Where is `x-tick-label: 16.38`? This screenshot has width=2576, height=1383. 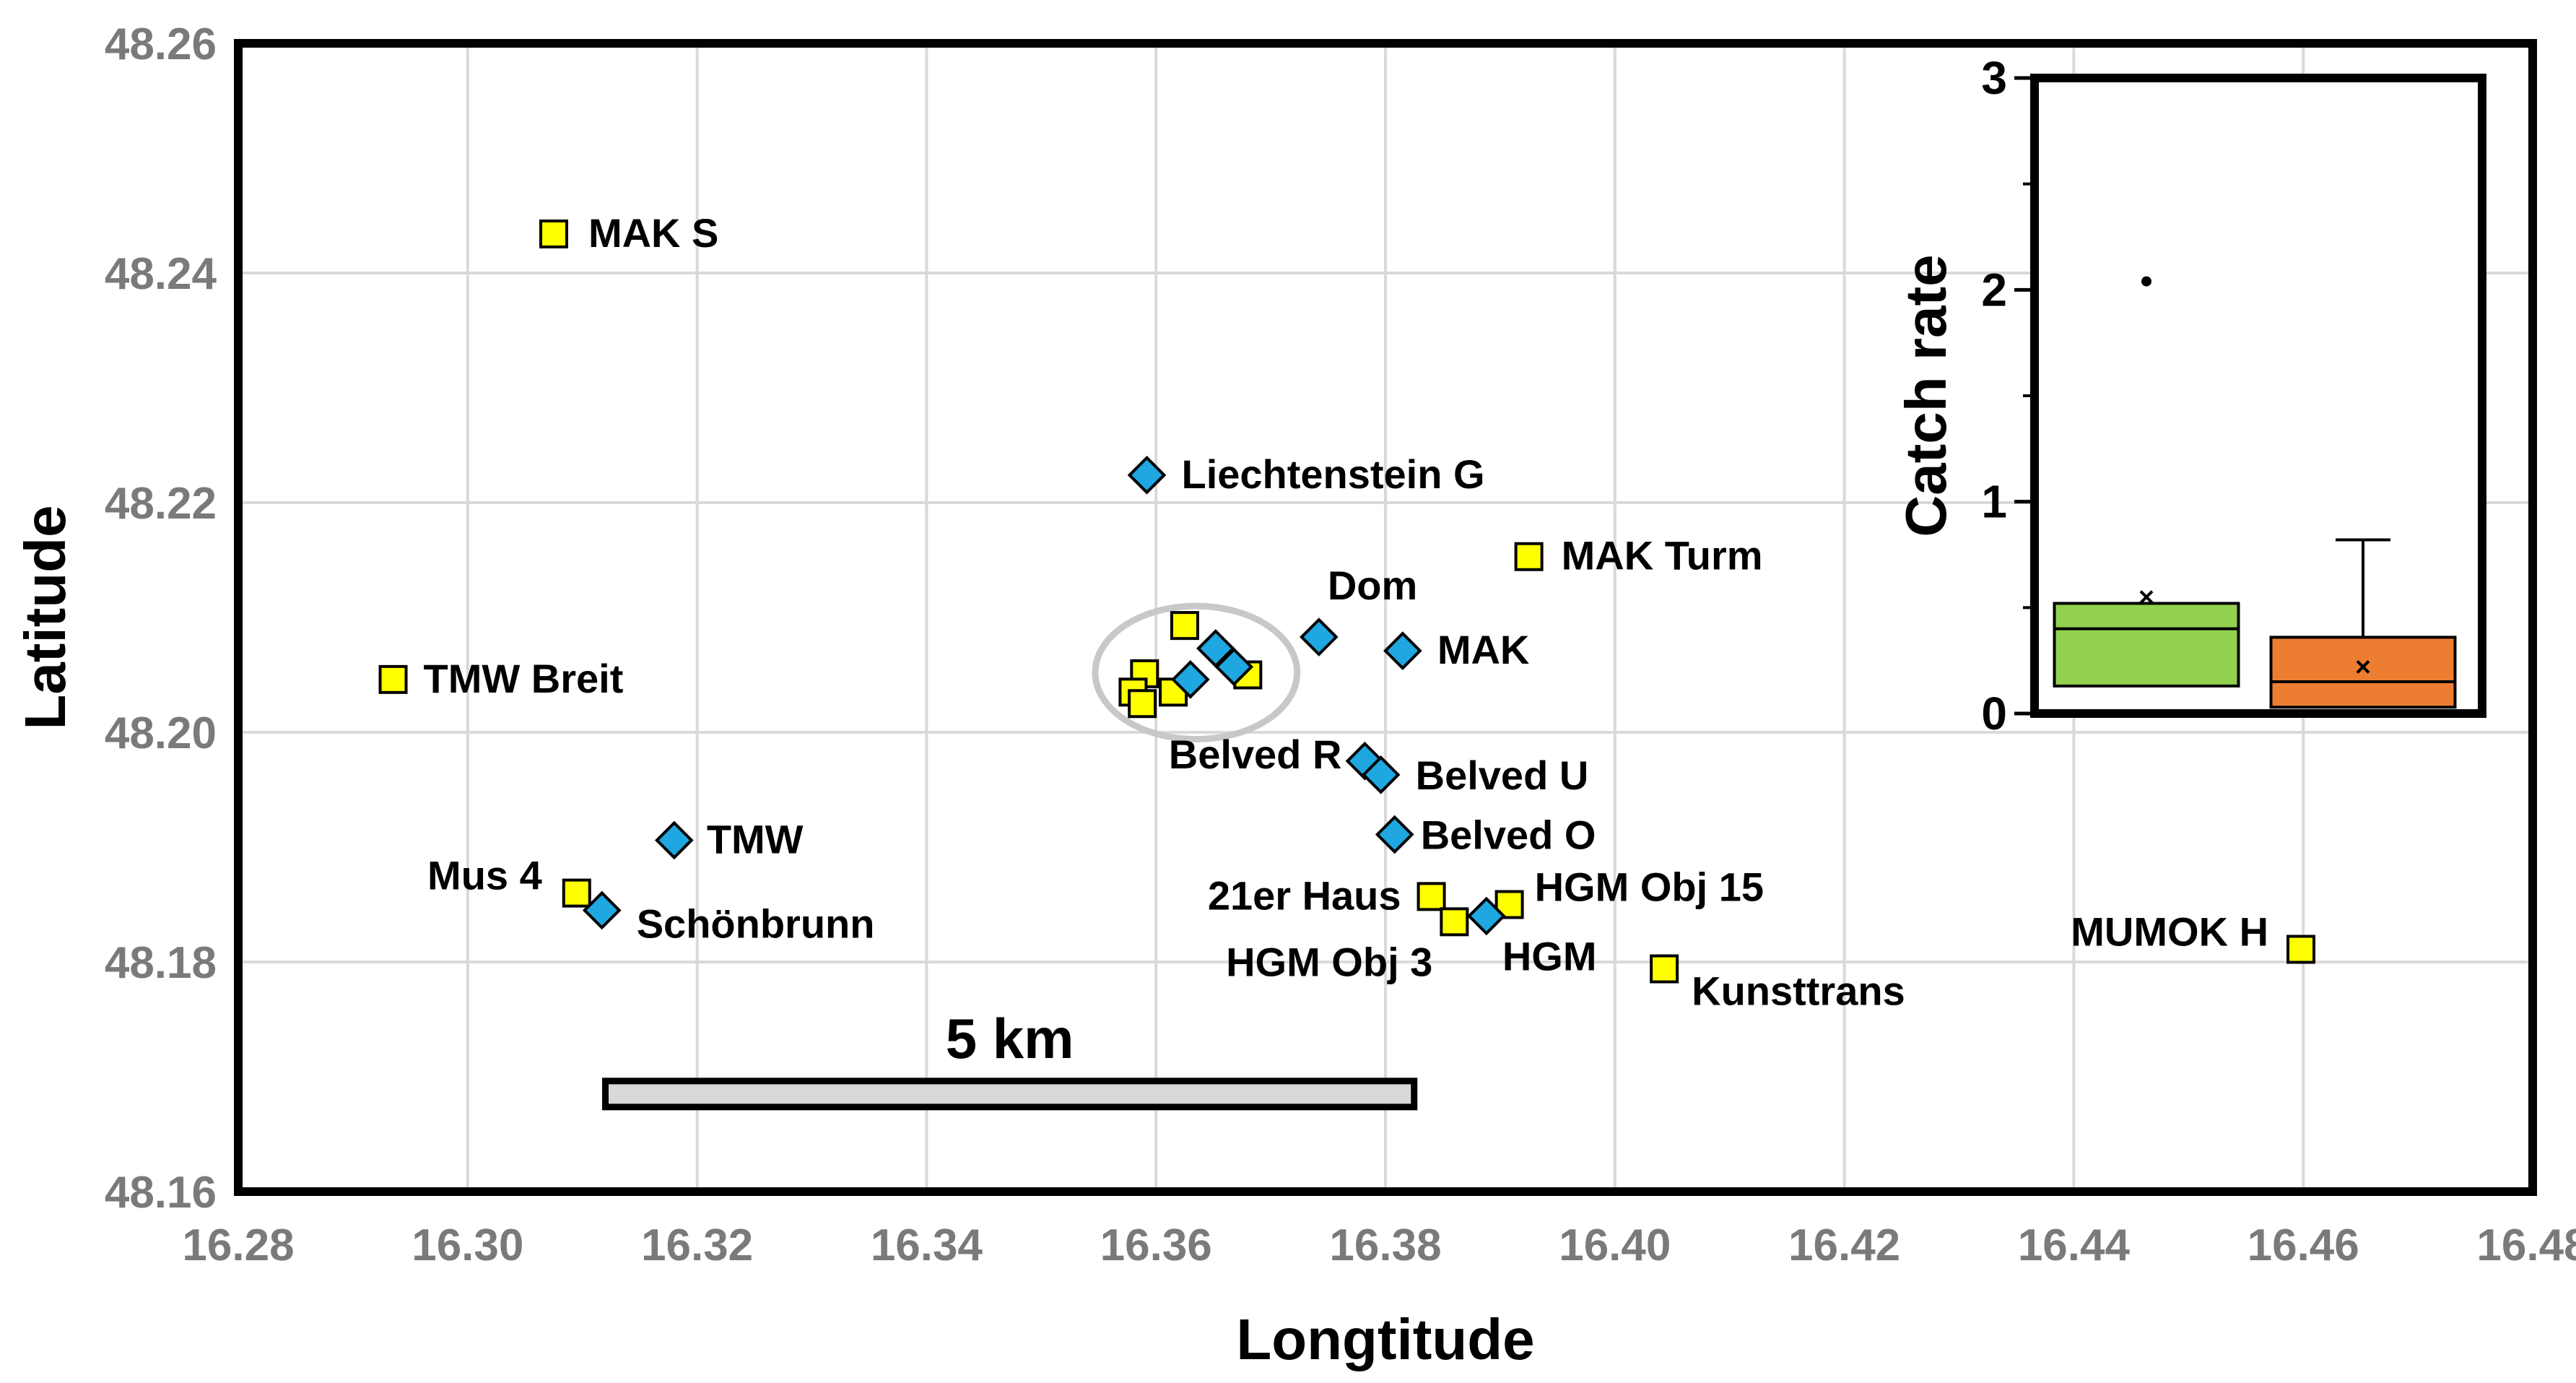 x-tick-label: 16.38 is located at coordinates (1385, 1245).